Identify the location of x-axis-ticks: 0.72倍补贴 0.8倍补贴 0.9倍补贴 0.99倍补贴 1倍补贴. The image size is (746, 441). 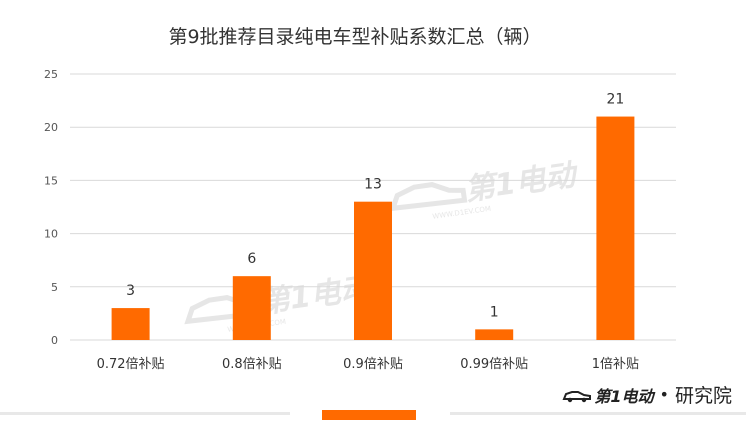
(368, 364).